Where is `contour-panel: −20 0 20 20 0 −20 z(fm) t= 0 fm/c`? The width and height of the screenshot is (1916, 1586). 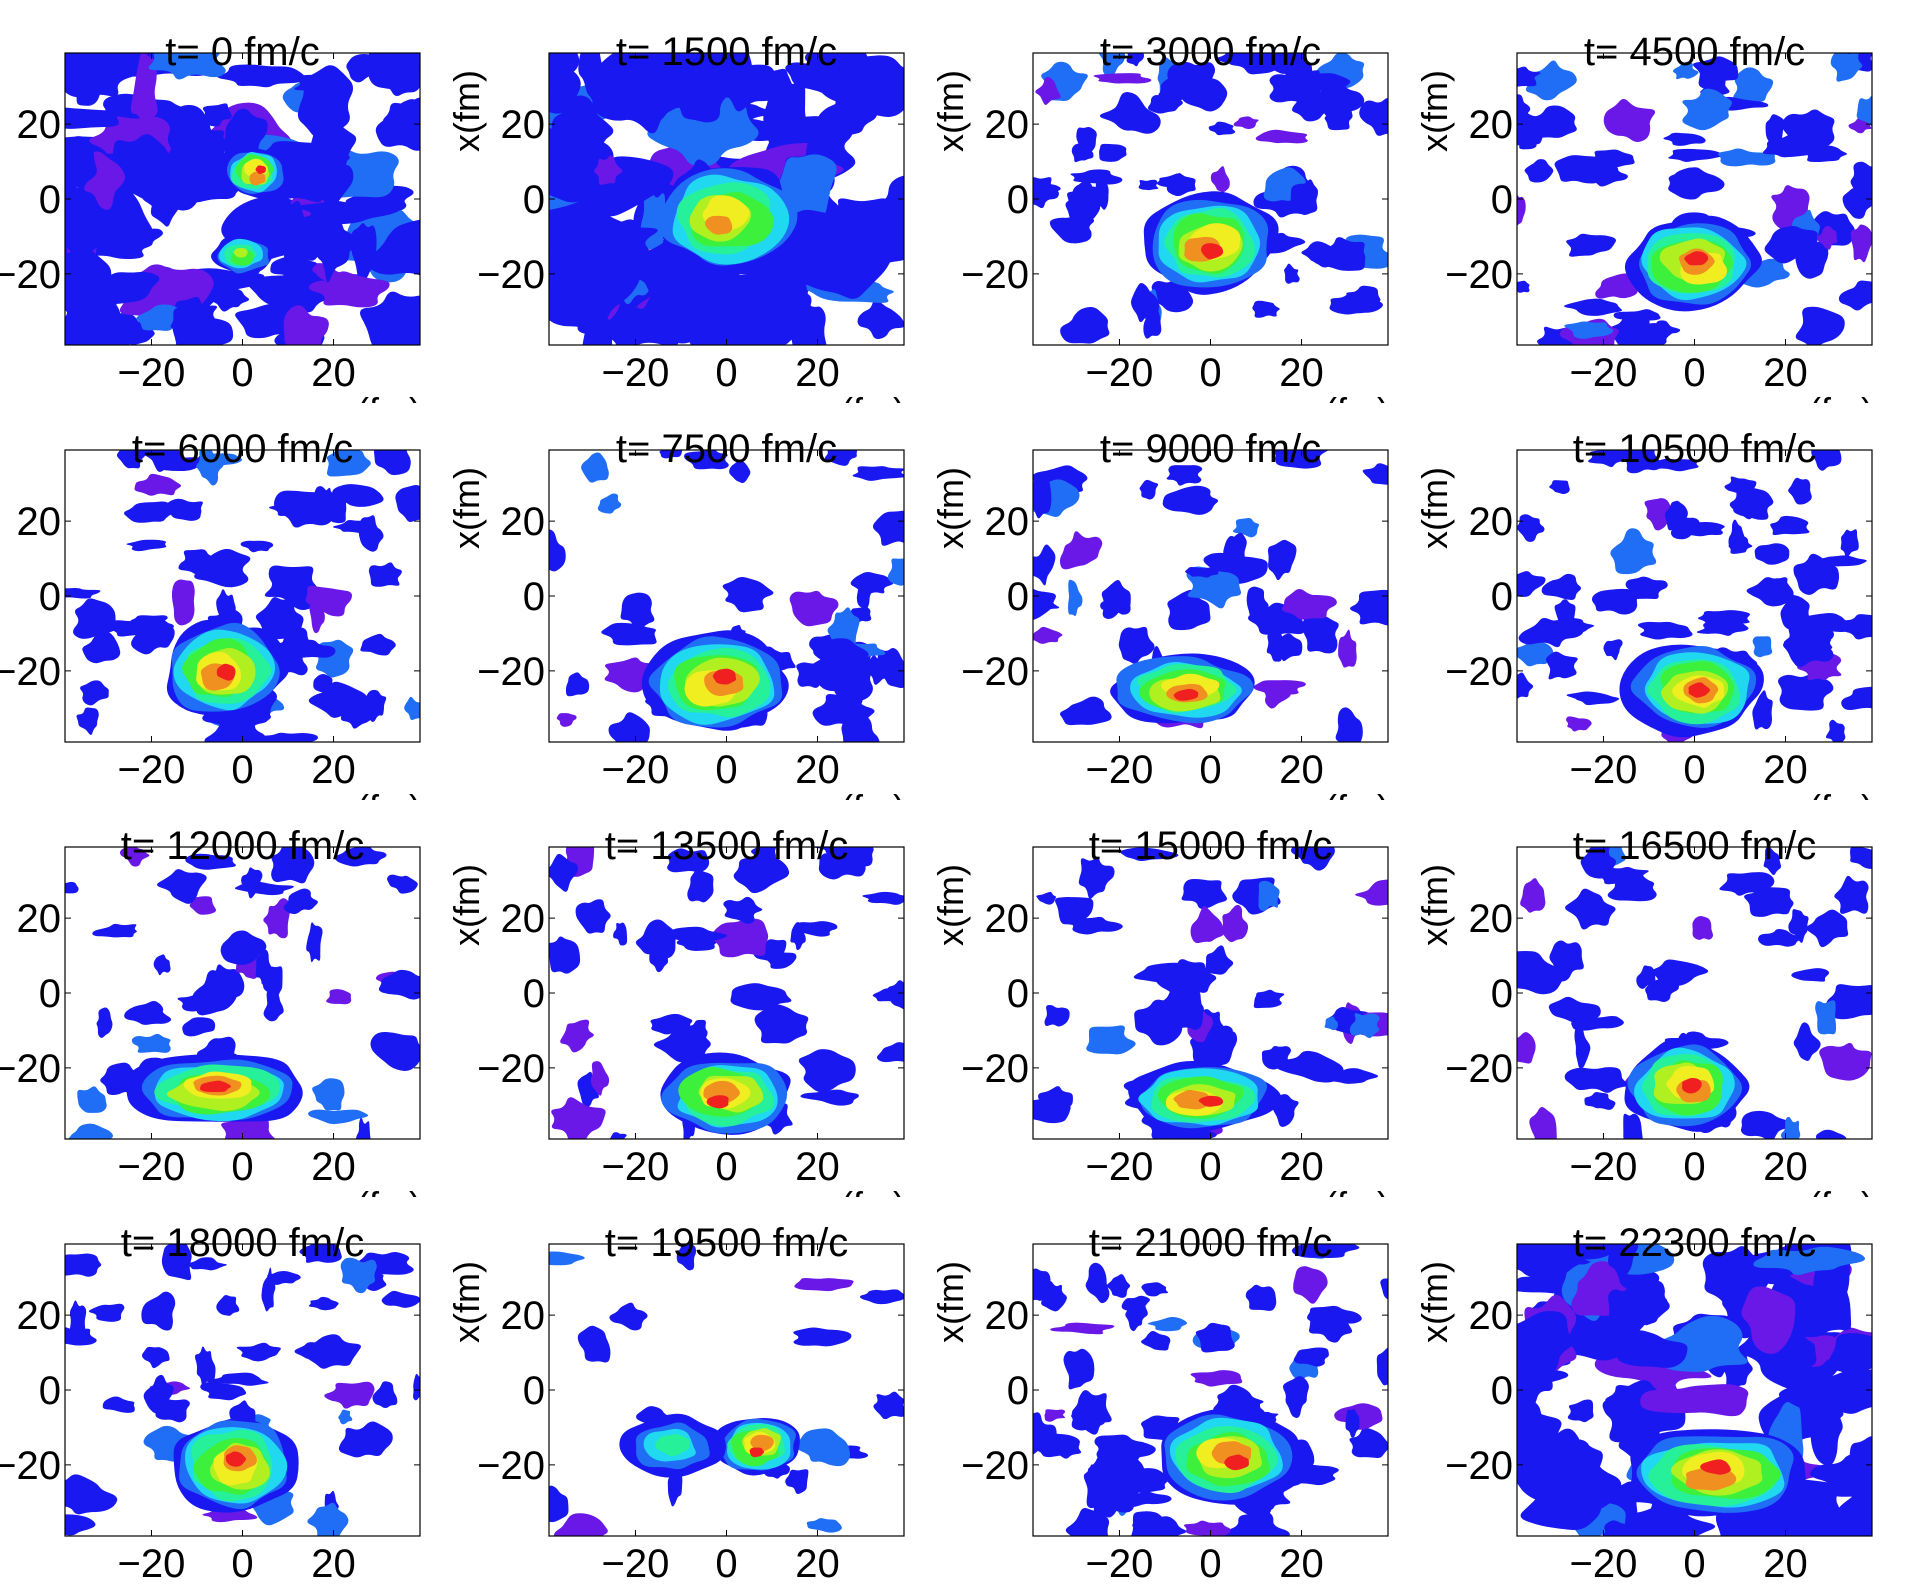 contour-panel: −20 0 20 20 0 −20 z(fm) t= 0 fm/c is located at coordinates (240, 231).